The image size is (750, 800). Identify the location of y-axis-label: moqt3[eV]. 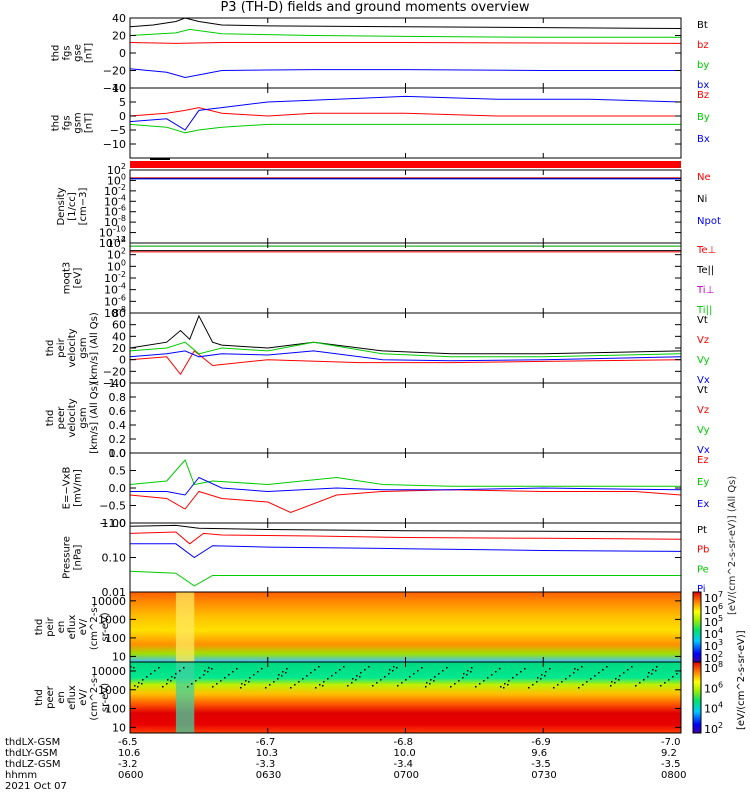
(73, 278).